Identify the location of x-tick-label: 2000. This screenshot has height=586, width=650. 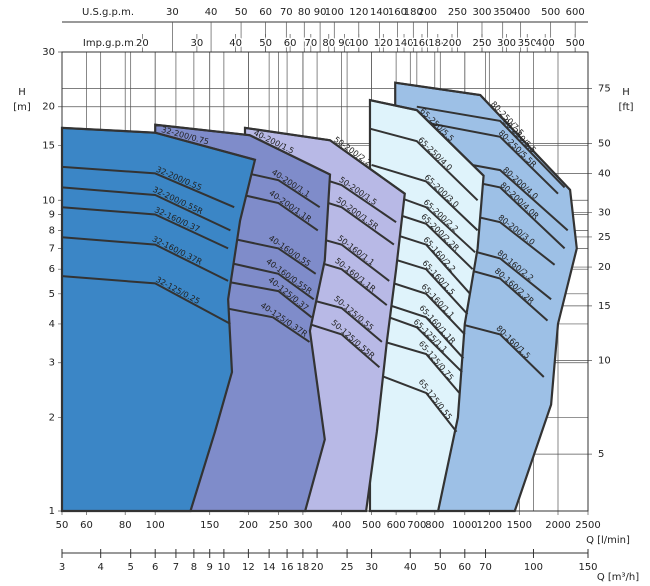
(557, 525).